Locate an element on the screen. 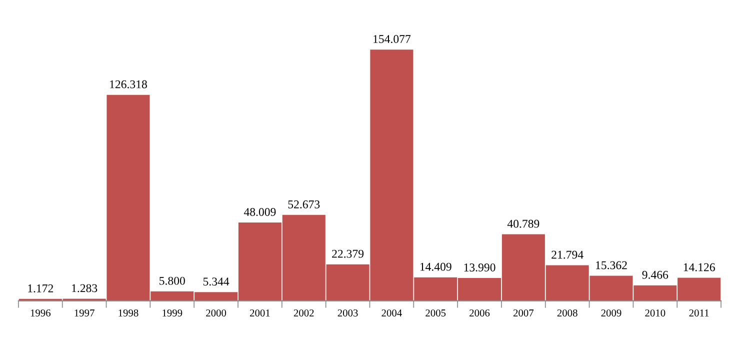 The image size is (738, 338). data-label: 5.800 is located at coordinates (172, 280).